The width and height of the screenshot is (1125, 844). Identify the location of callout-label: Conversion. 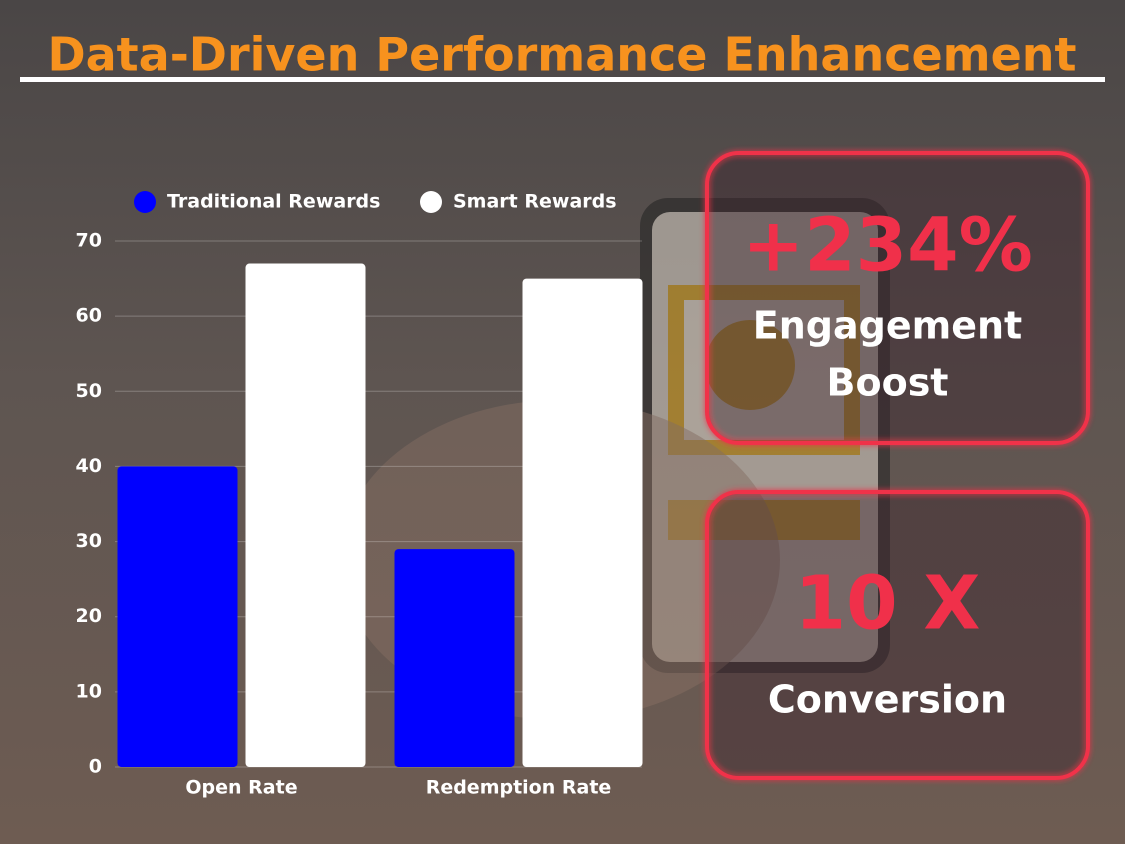
(887, 700).